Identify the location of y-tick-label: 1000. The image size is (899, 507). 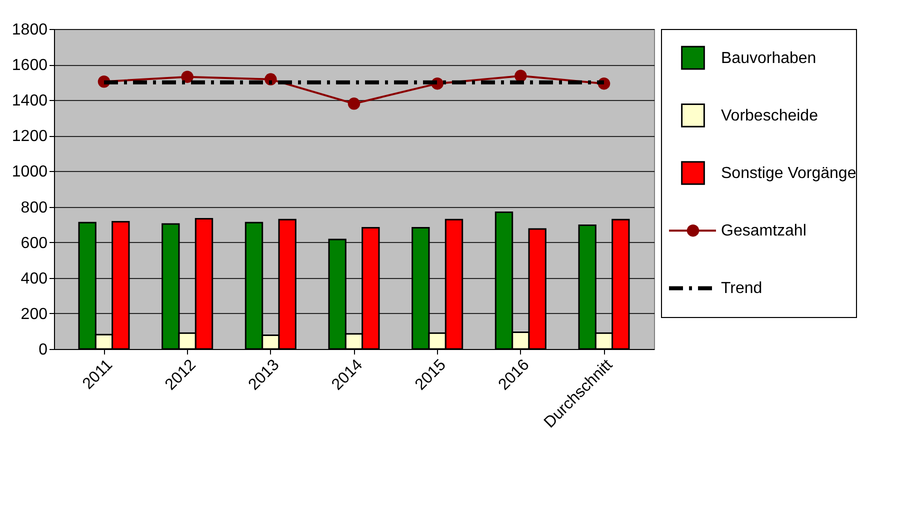
(30, 172).